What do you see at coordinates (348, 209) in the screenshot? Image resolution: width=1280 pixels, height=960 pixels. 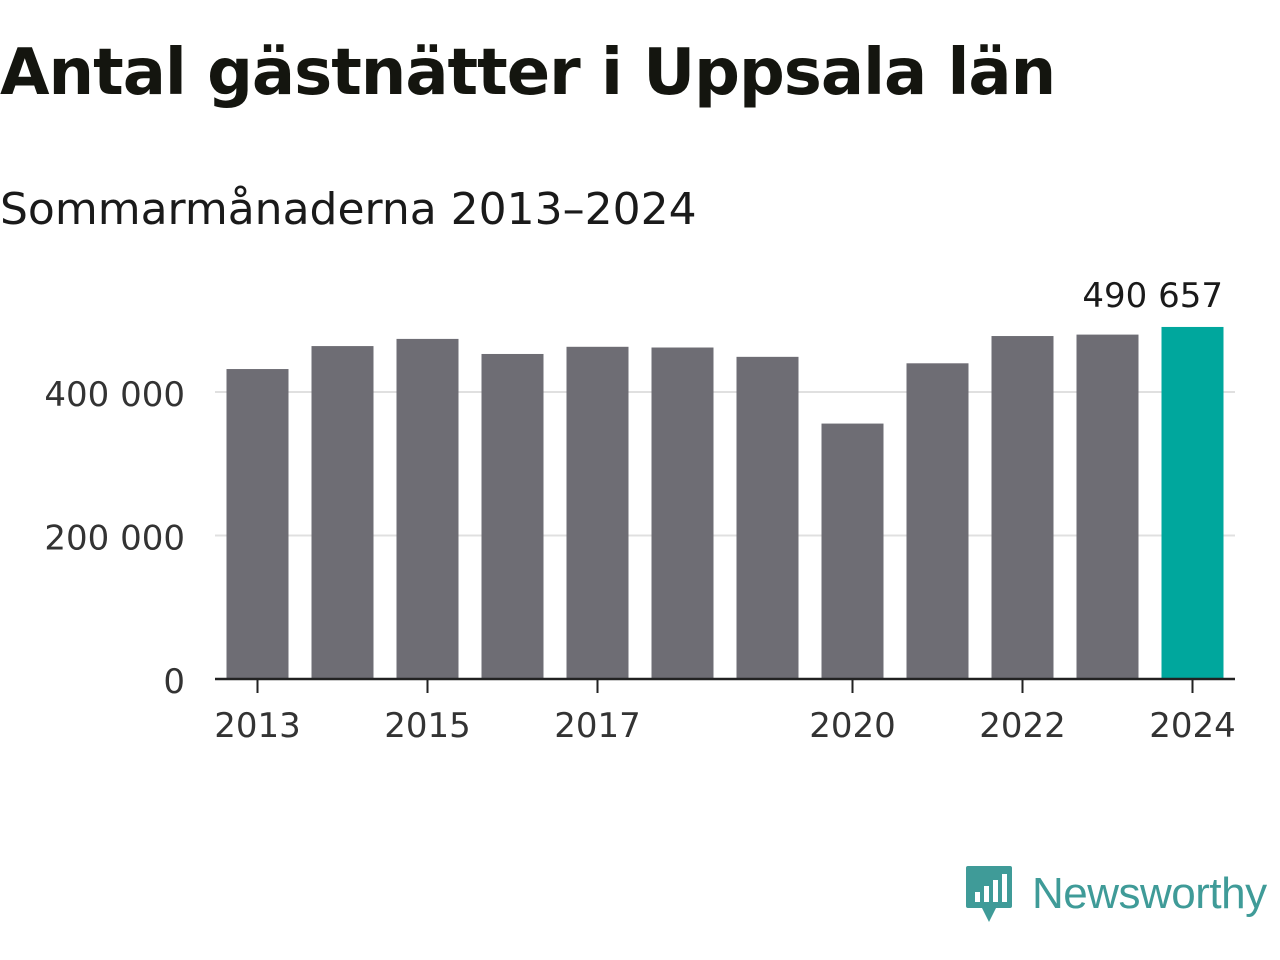 I see `chart-subtitle: Sommarmånaderna 2013–2024` at bounding box center [348, 209].